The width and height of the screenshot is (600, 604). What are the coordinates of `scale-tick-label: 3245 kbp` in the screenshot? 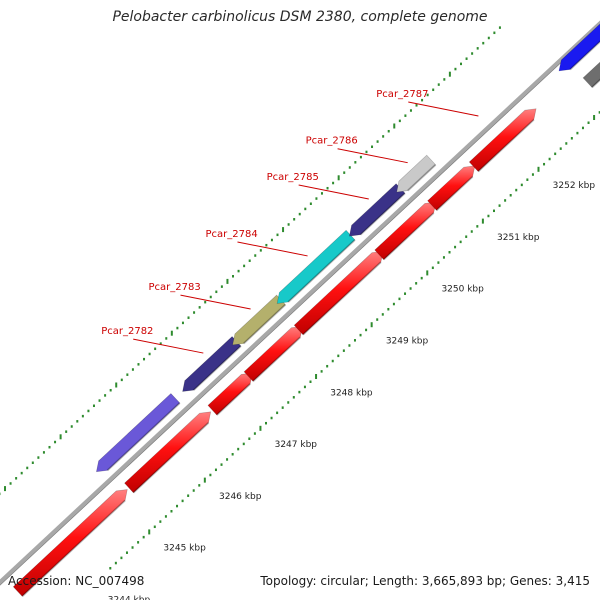 It's located at (184, 549).